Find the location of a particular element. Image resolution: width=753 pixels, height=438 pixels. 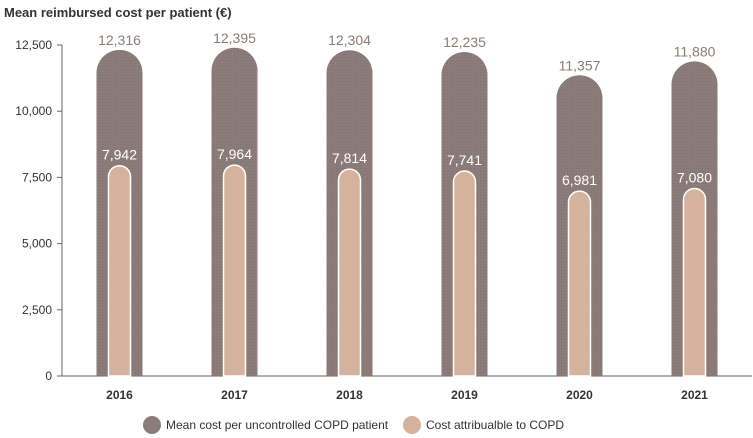

chart-title: Mean reimbursed cost per patient (€) is located at coordinates (118, 12).